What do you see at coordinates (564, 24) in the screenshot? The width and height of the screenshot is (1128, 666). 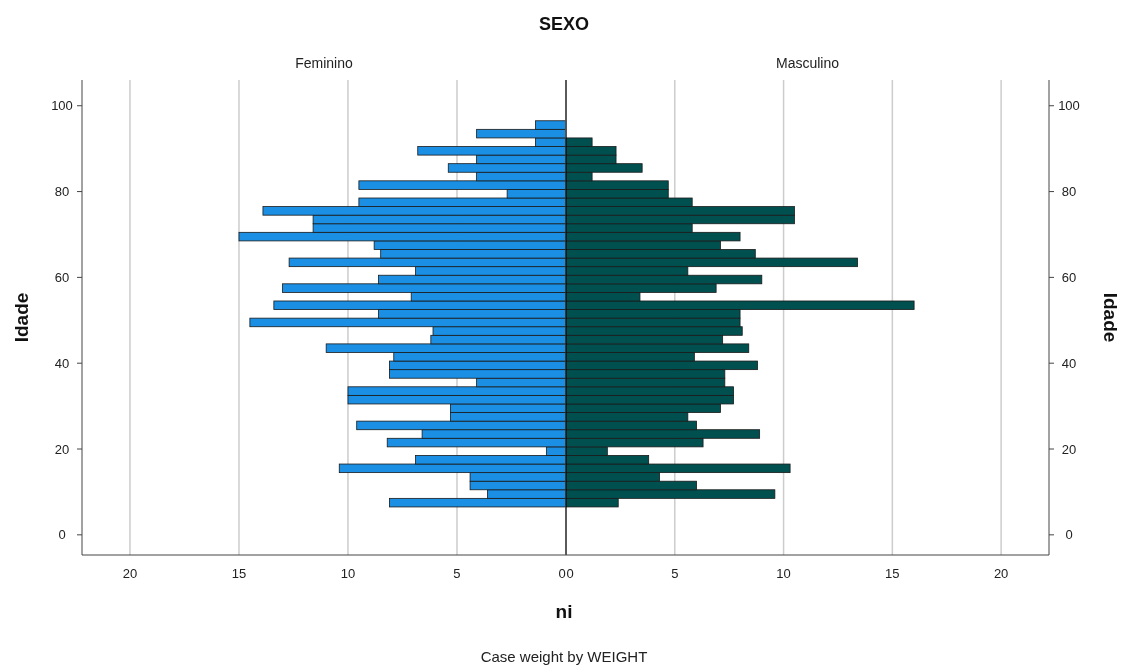 I see `chart-title: SEXO` at bounding box center [564, 24].